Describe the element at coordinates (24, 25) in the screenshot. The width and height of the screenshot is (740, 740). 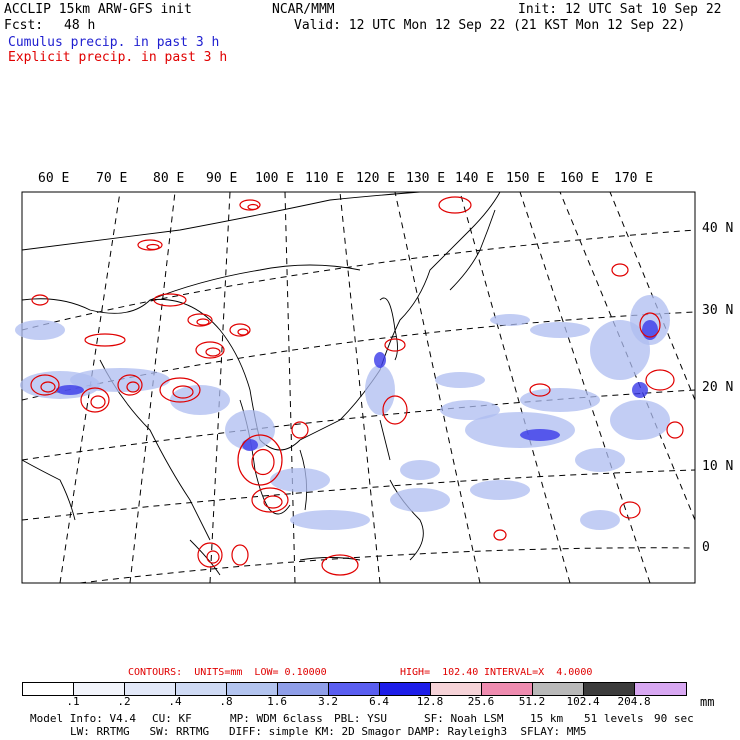
I see `forecast-label: Fcst:` at that location.